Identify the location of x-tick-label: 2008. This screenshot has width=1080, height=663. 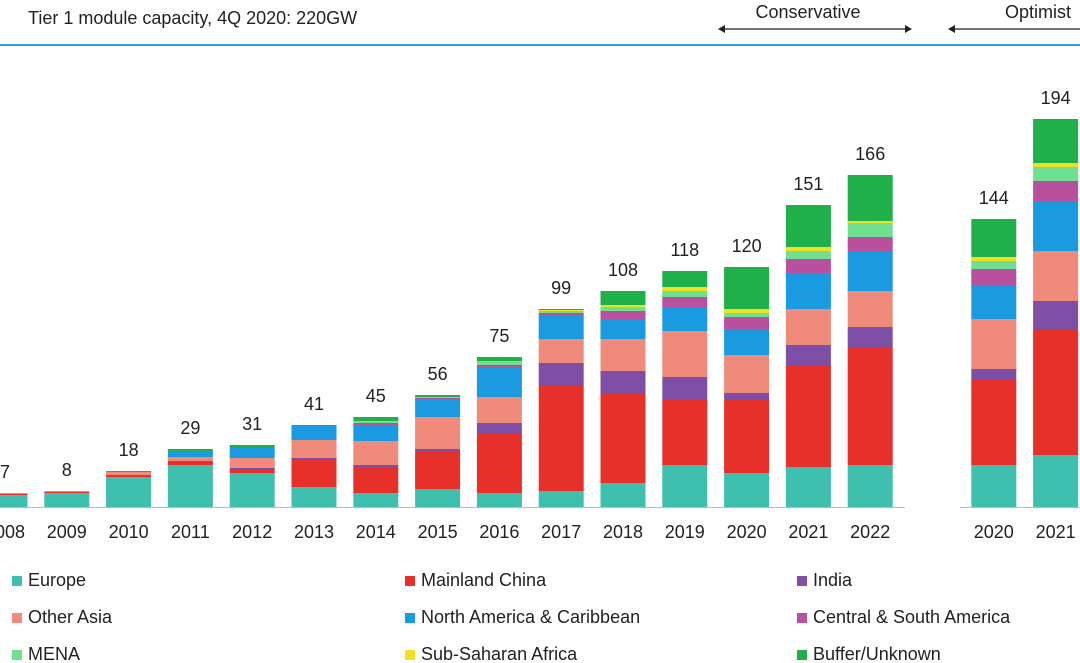
(12, 532).